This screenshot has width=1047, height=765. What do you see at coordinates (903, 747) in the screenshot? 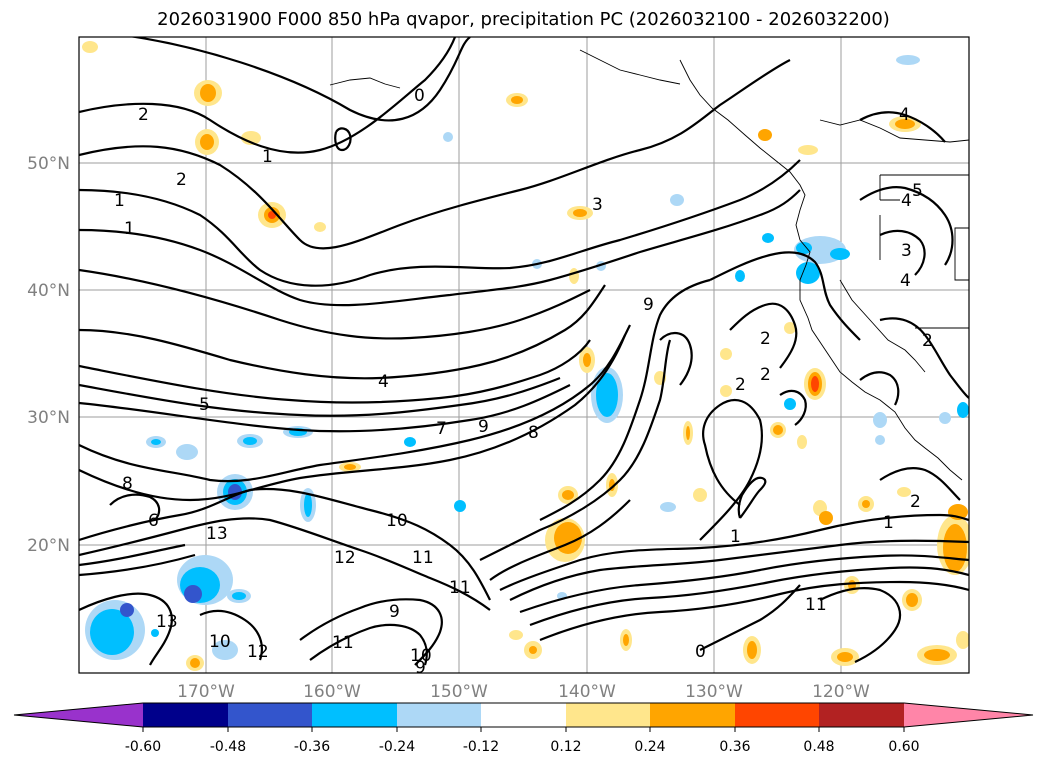
I see `colorbar-tick-label: 0.60` at bounding box center [903, 747].